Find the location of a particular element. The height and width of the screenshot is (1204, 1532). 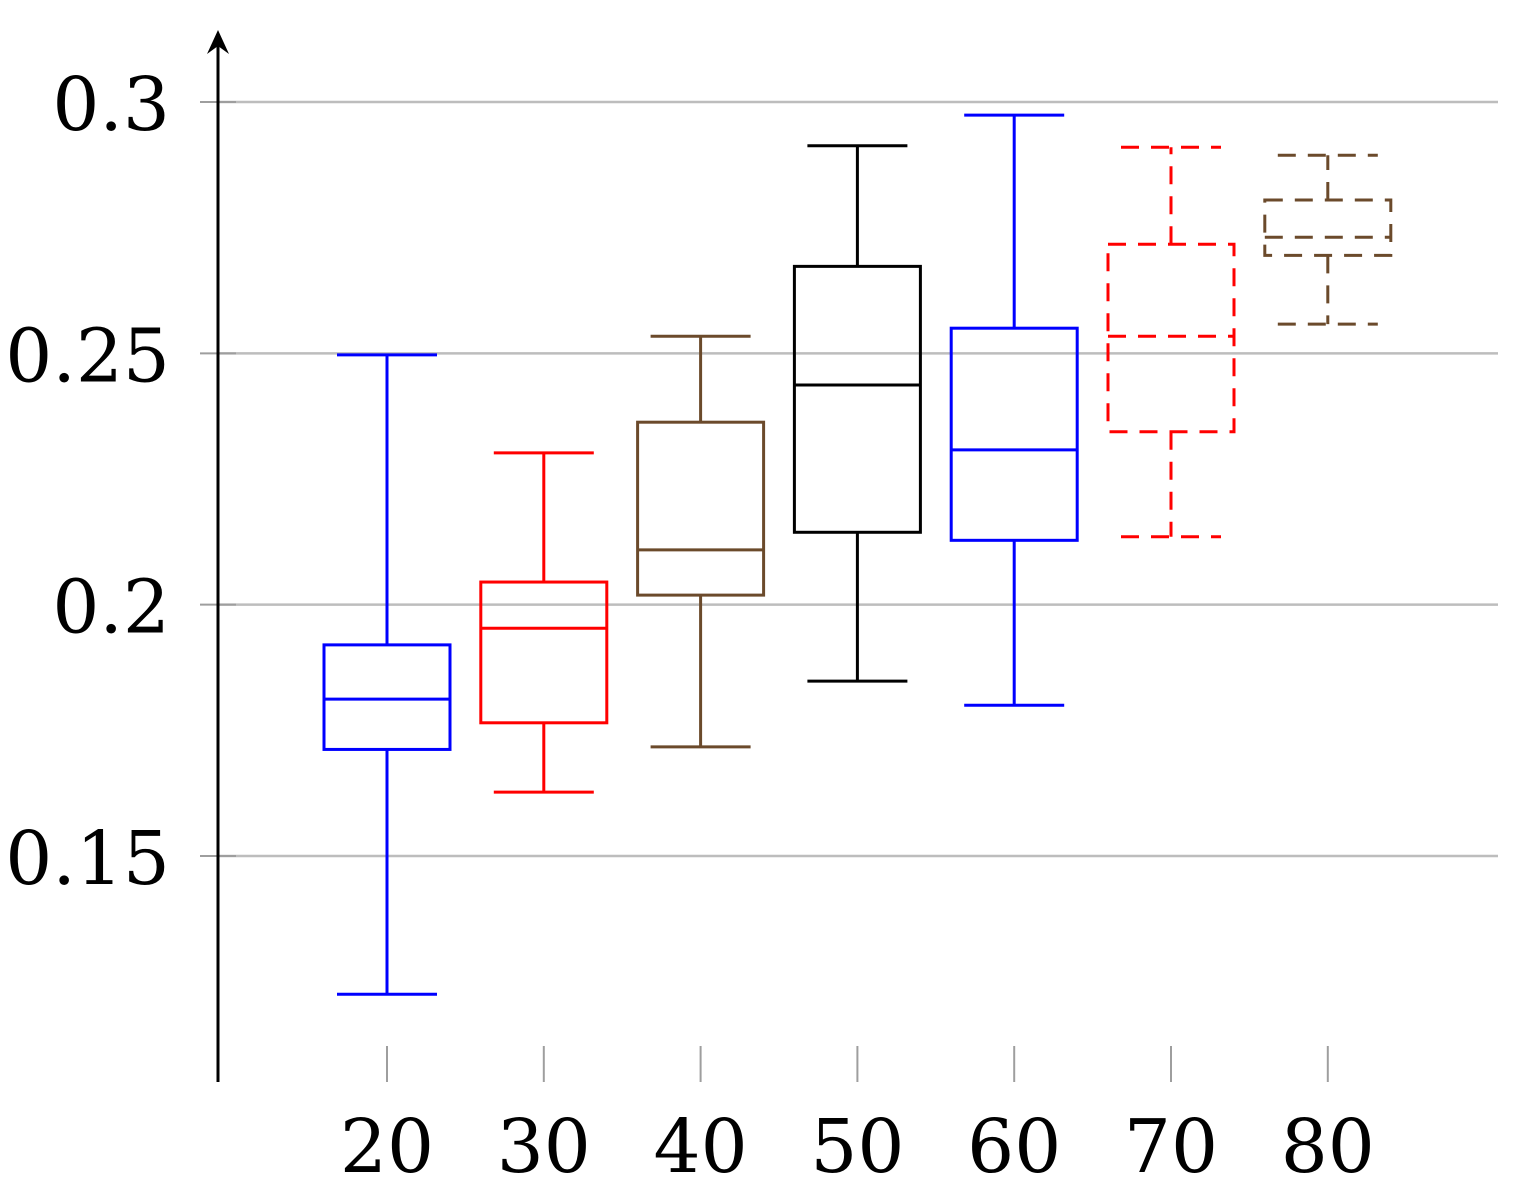

x-tick-label: 60 is located at coordinates (1014, 1147).